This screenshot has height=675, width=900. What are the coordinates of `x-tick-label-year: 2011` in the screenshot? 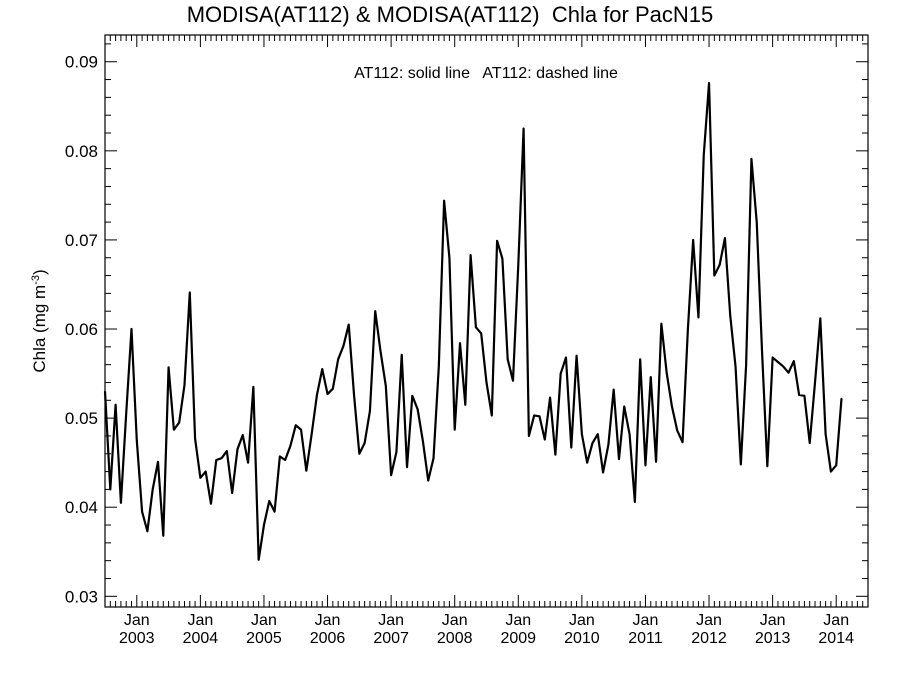 It's located at (645, 638).